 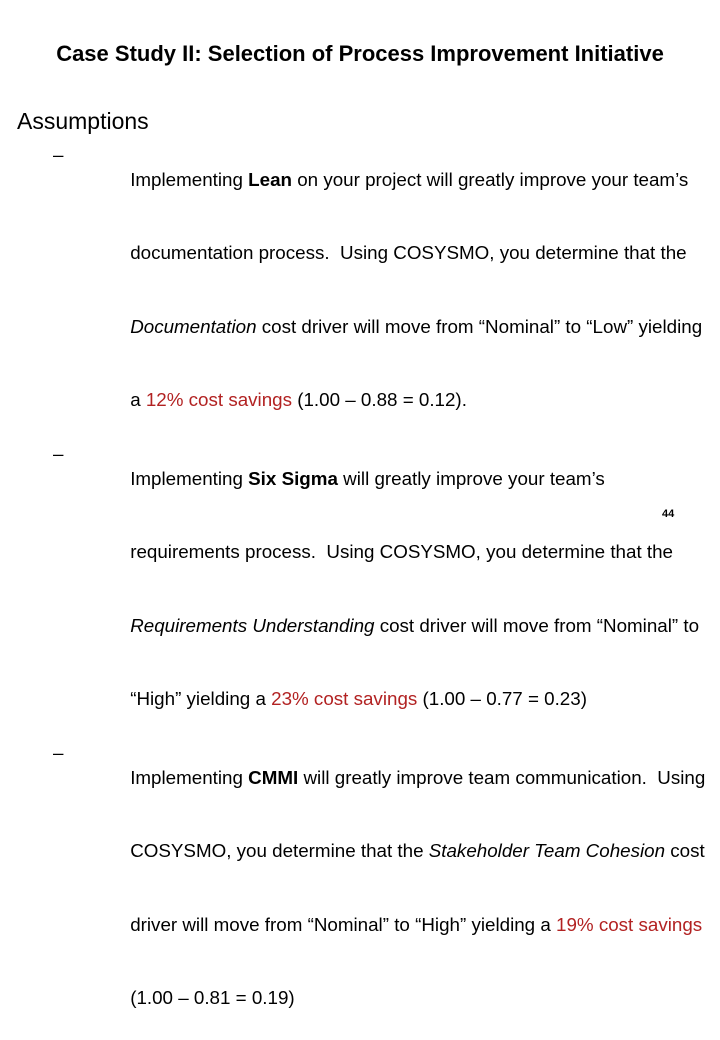 What do you see at coordinates (629, 924) in the screenshot?
I see `text-segment-highlight: 19% cost savings` at bounding box center [629, 924].